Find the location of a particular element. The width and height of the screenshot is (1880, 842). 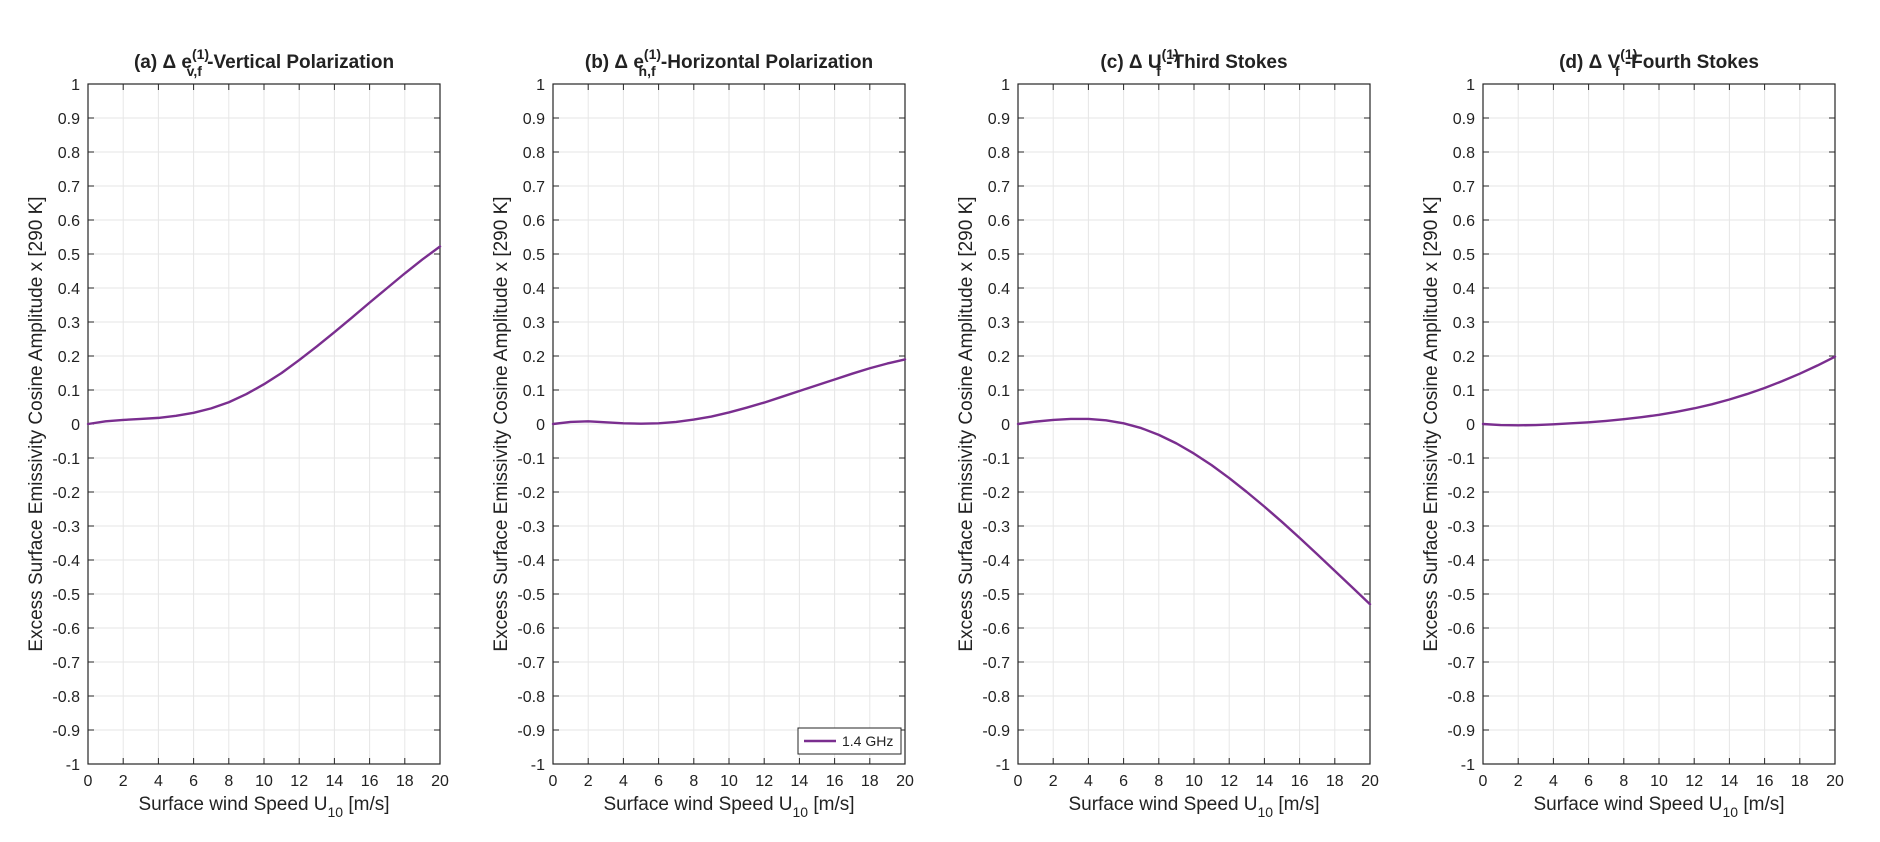

legend: 1.4 GHz is located at coordinates (849, 741).